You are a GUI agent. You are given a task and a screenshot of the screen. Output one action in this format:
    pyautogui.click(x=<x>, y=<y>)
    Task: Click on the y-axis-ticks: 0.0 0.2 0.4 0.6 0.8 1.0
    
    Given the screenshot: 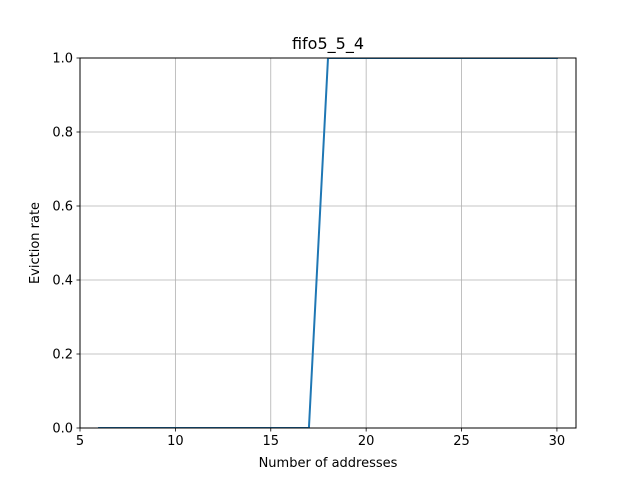 What is the action you would take?
    pyautogui.click(x=66, y=244)
    